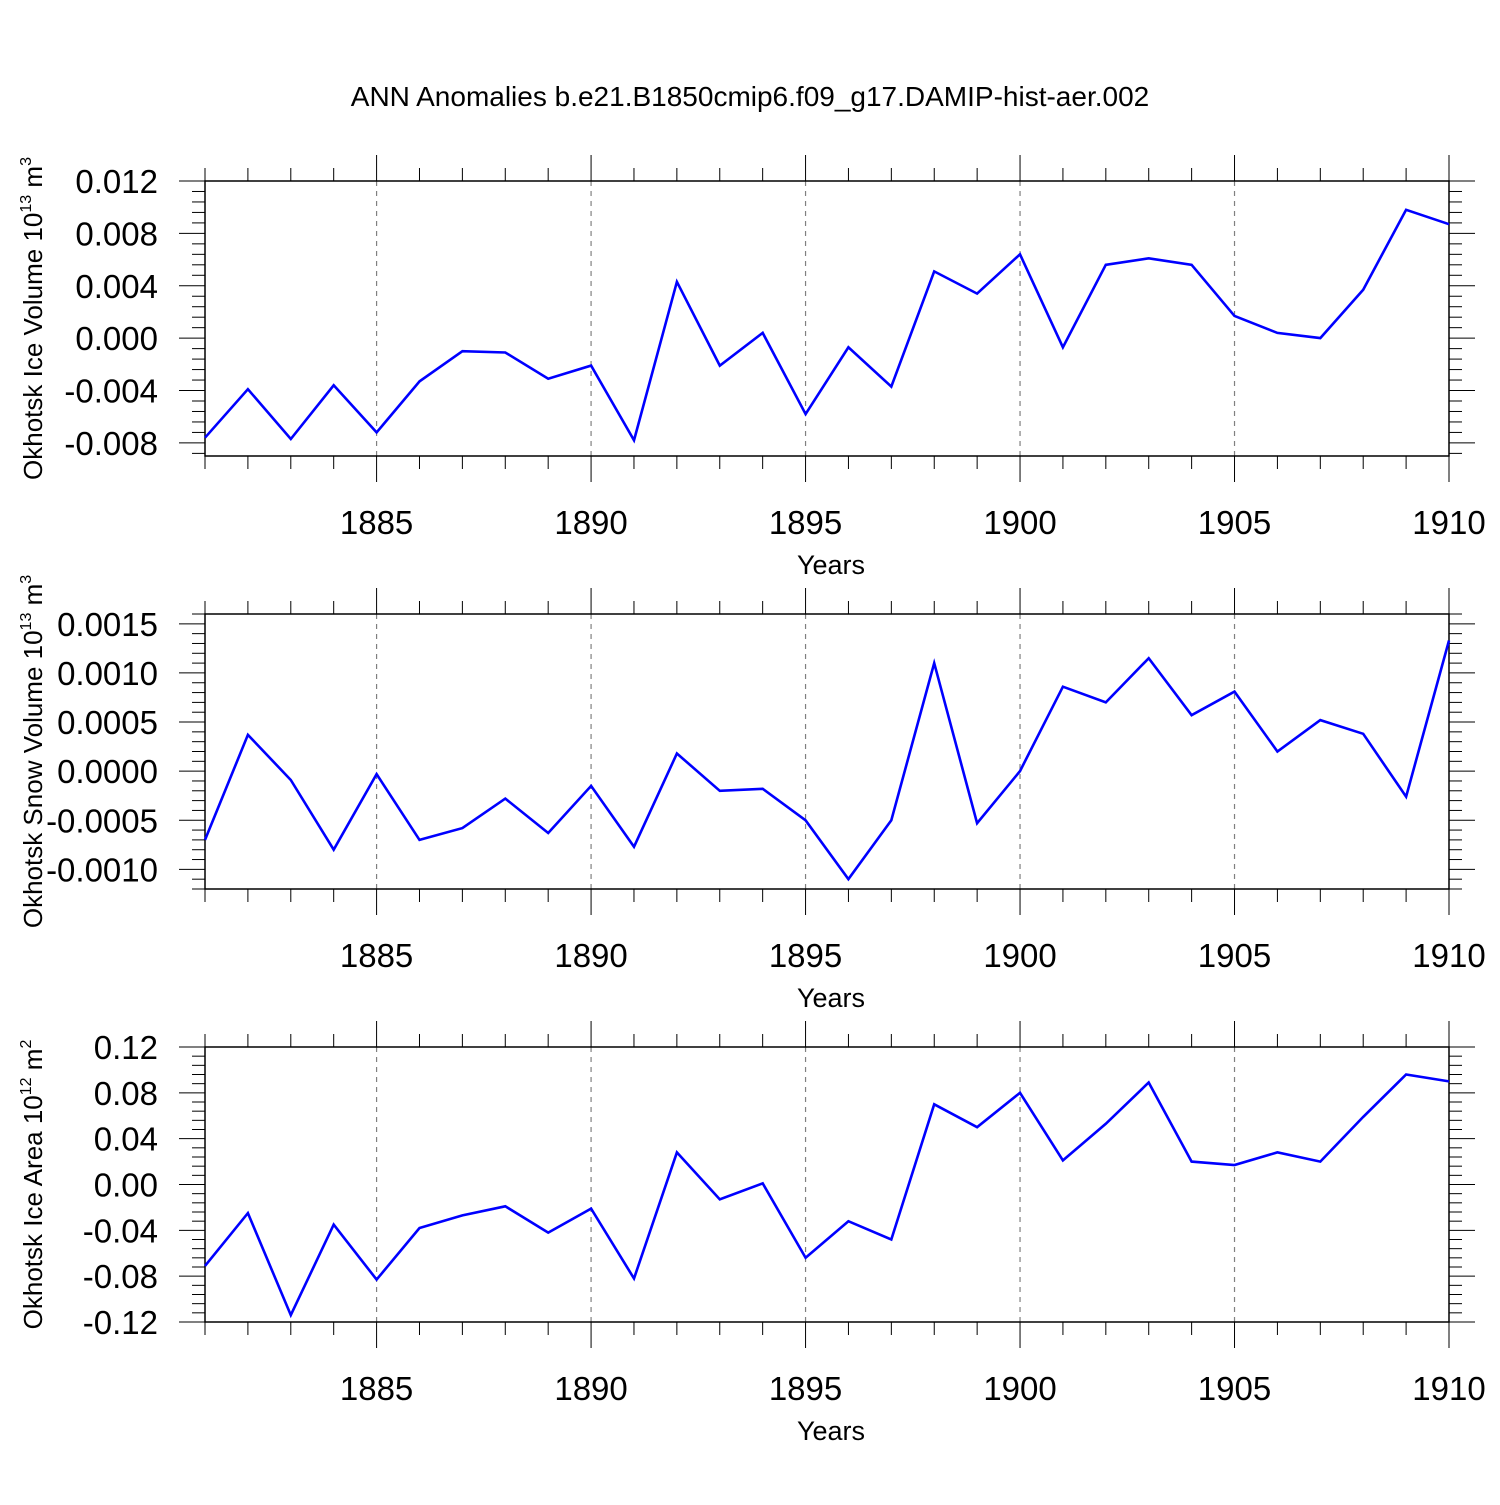  I want to click on y-tick-label: 0.0005, so click(107, 722).